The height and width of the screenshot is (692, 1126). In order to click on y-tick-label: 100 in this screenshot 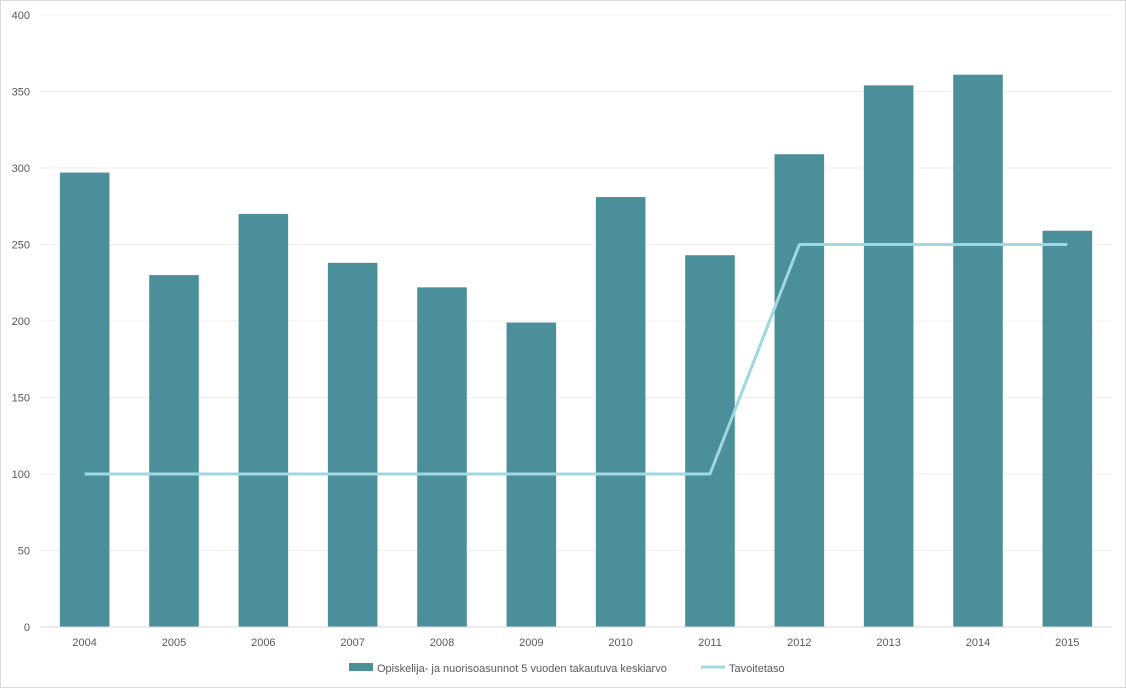, I will do `click(21, 475)`.